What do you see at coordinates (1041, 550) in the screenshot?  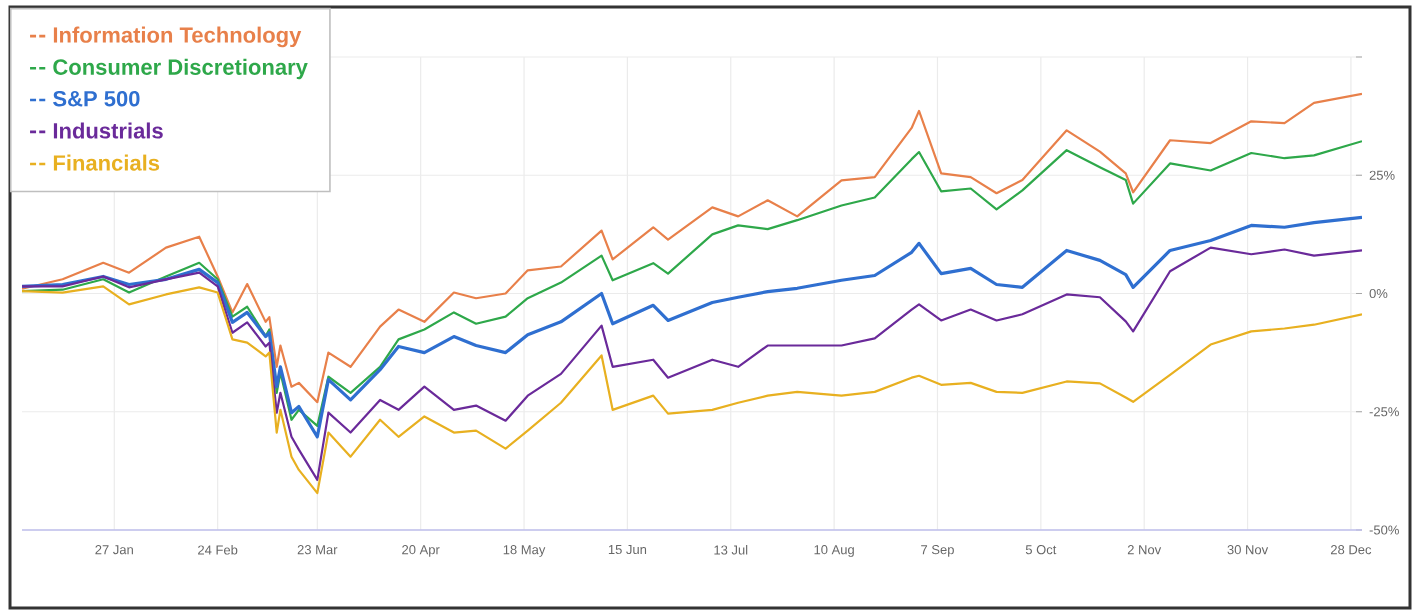 I see `x-tick-label: 5 Oct` at bounding box center [1041, 550].